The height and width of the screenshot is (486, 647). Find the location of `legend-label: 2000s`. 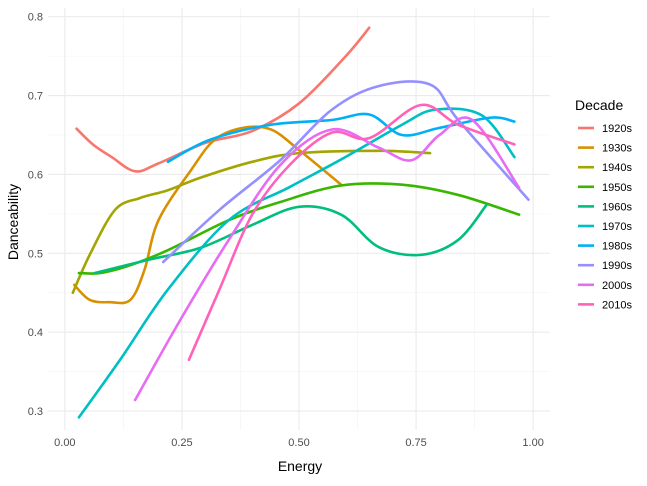

legend-label: 2000s is located at coordinates (617, 286).